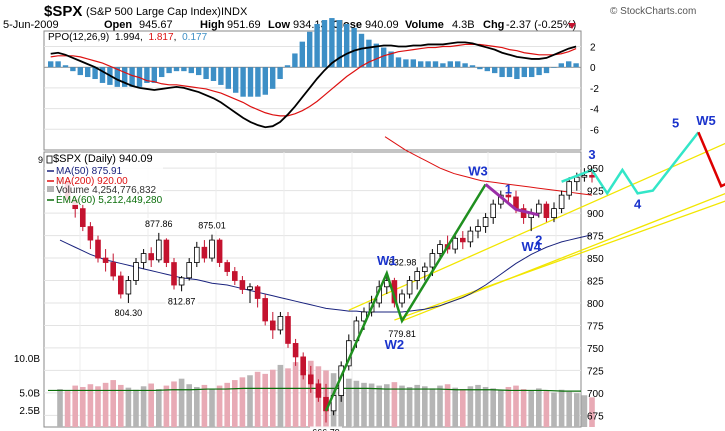 The width and height of the screenshot is (725, 431). What do you see at coordinates (182, 301) in the screenshot?
I see `price-annotation: 812.87` at bounding box center [182, 301].